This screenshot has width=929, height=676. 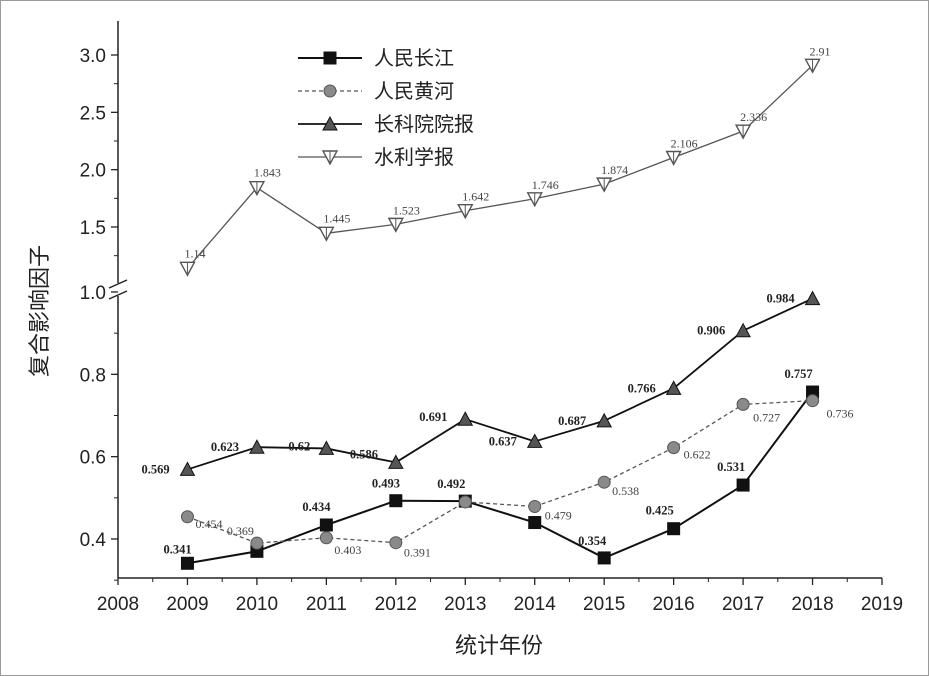 I want to click on data-label: 0.623, so click(x=225, y=447).